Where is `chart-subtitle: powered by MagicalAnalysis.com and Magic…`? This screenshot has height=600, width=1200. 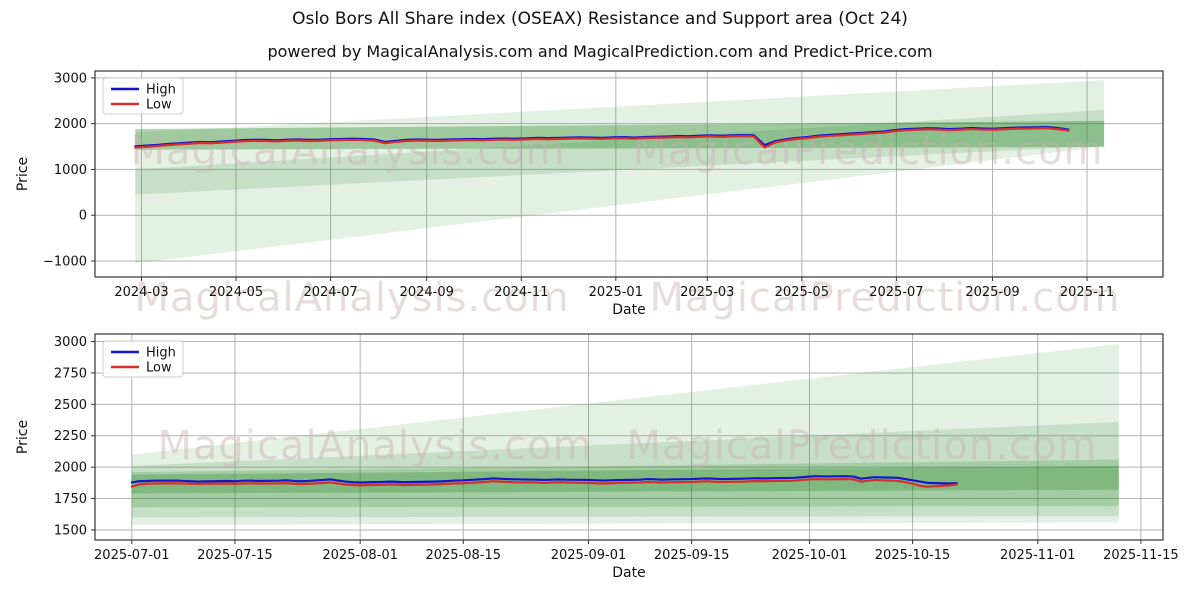
chart-subtitle: powered by MagicalAnalysis.com and Magic… is located at coordinates (600, 51).